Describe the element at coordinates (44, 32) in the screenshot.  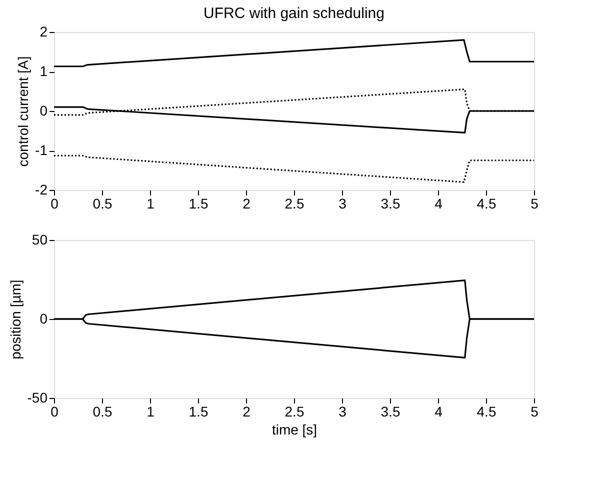
I see `y-tick-label: 2` at that location.